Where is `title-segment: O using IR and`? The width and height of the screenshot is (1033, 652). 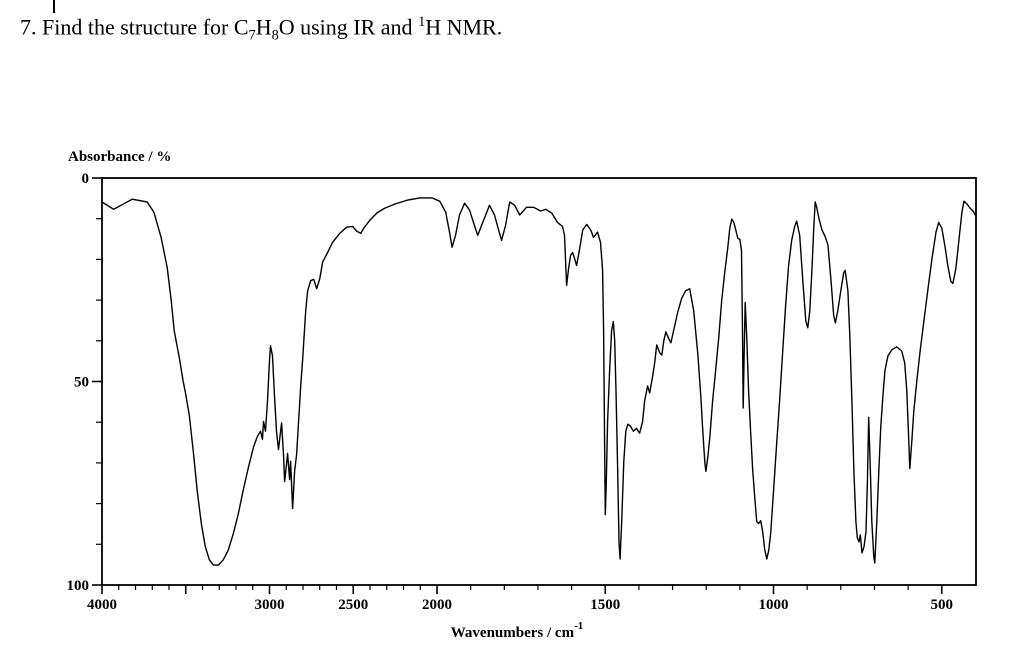 title-segment: O using IR and is located at coordinates (348, 27).